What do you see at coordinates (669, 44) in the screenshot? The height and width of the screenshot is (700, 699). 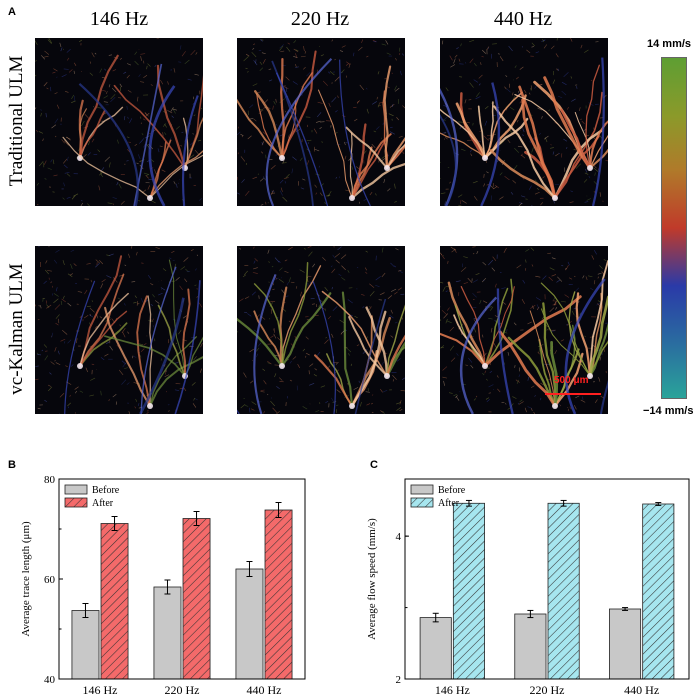 I see `colorbar-max-label: 14 mm/s` at bounding box center [669, 44].